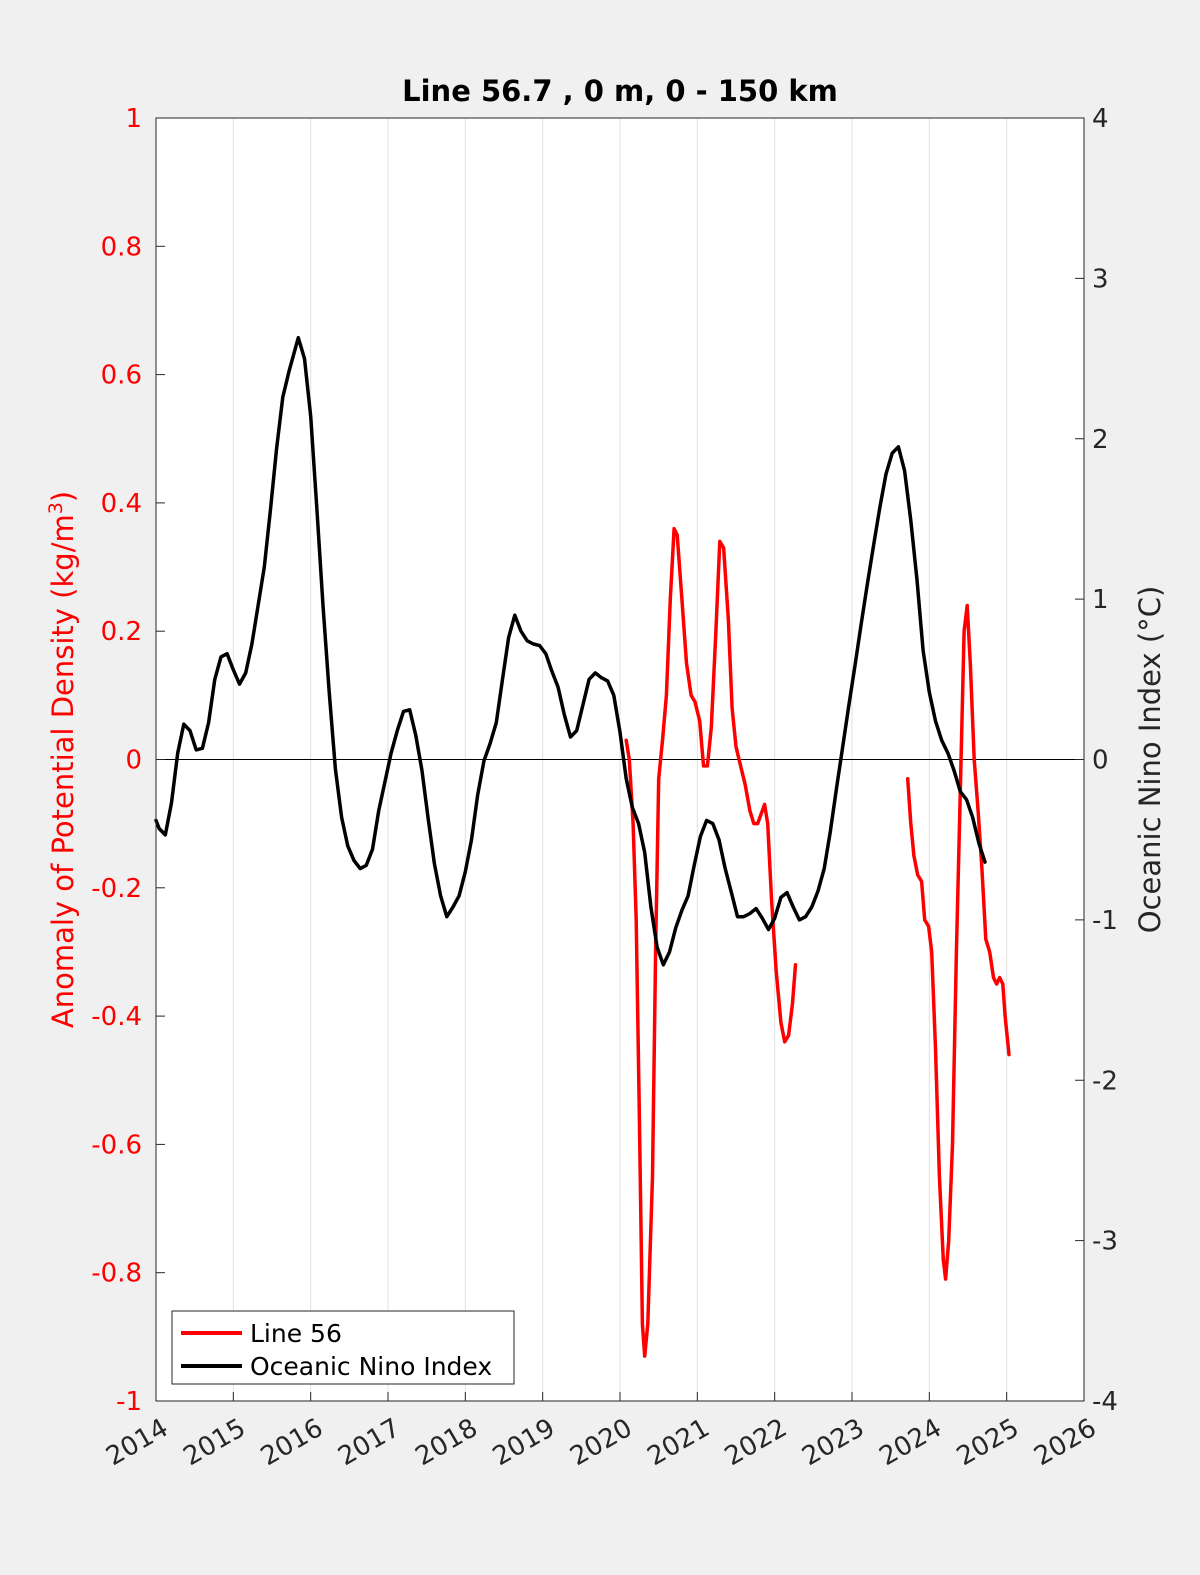 Image resolution: width=1200 pixels, height=1575 pixels. I want to click on y-left-tick-label: -1, so click(129, 1402).